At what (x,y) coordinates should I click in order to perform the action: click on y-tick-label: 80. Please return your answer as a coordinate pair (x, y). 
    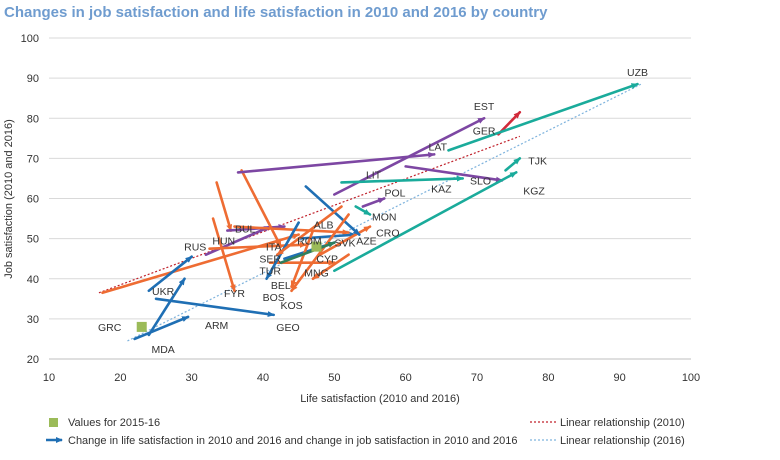
    Looking at the image, I should click on (33, 119).